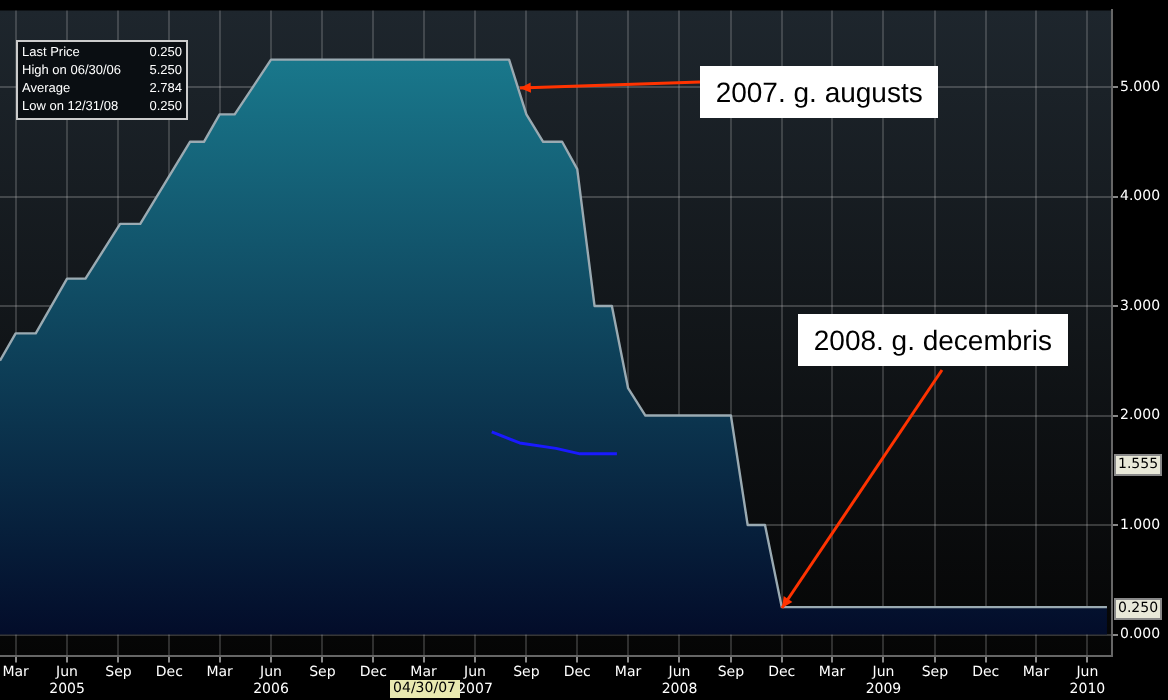 Image resolution: width=1168 pixels, height=700 pixels. What do you see at coordinates (819, 91) in the screenshot?
I see `annotation: 2007. g. augusts` at bounding box center [819, 91].